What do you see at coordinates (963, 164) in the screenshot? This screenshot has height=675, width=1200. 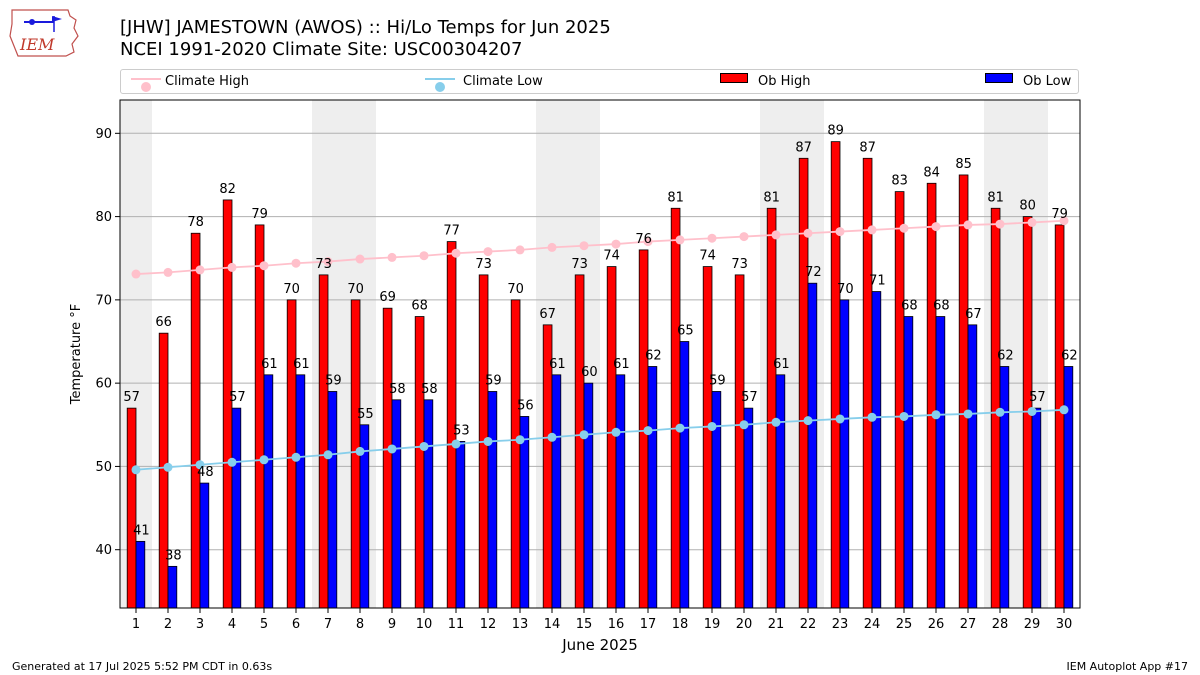 I see `ob-high-label-27: 85` at bounding box center [963, 164].